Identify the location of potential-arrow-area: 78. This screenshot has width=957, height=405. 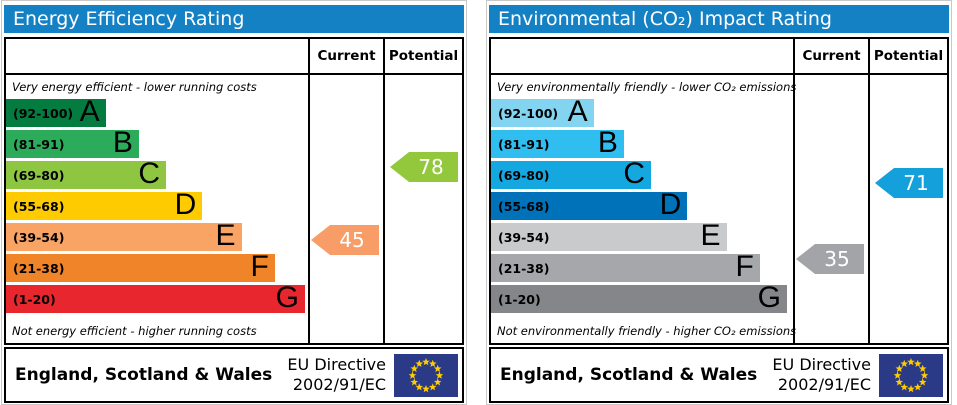
(423, 209).